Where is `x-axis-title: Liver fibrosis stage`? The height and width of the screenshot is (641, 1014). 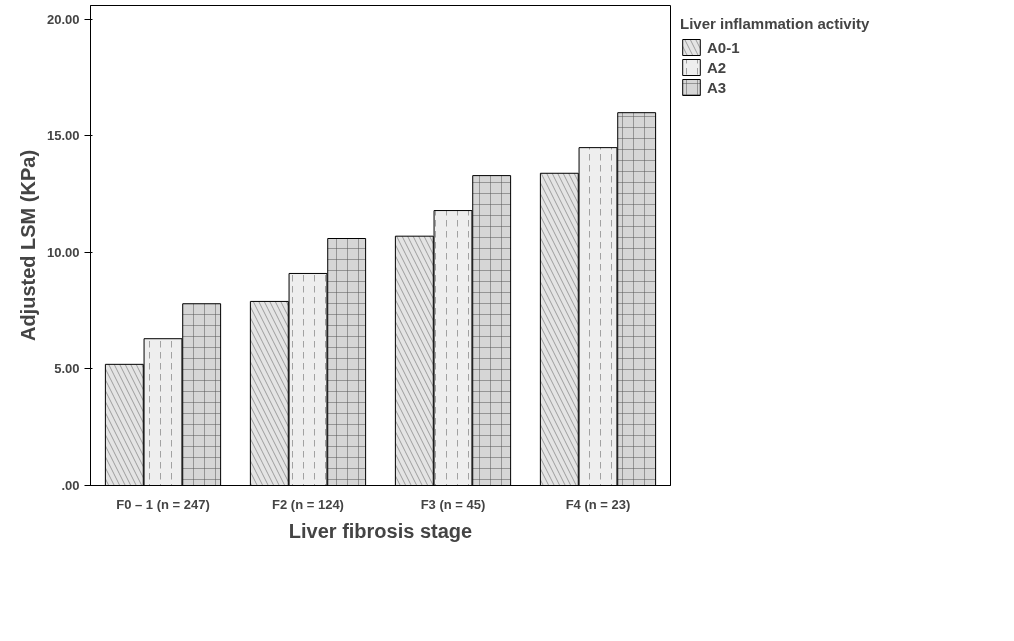 x-axis-title: Liver fibrosis stage is located at coordinates (380, 530).